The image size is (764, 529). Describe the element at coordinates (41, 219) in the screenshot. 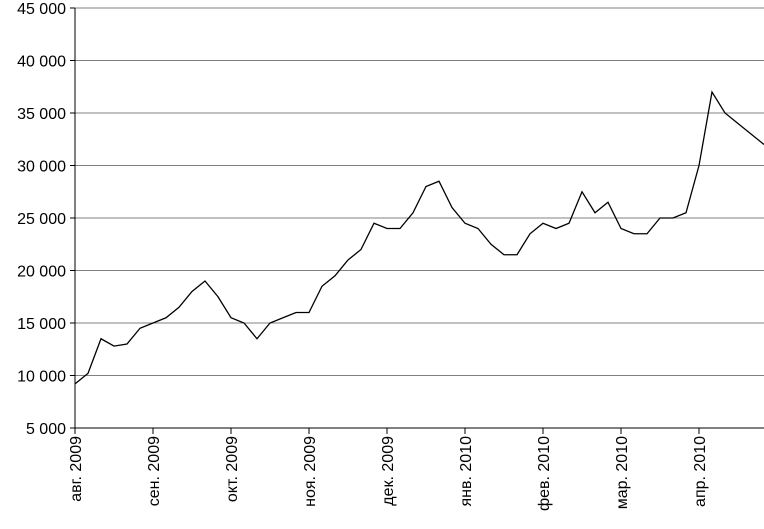

I see `y-tick-label: 25 000` at that location.